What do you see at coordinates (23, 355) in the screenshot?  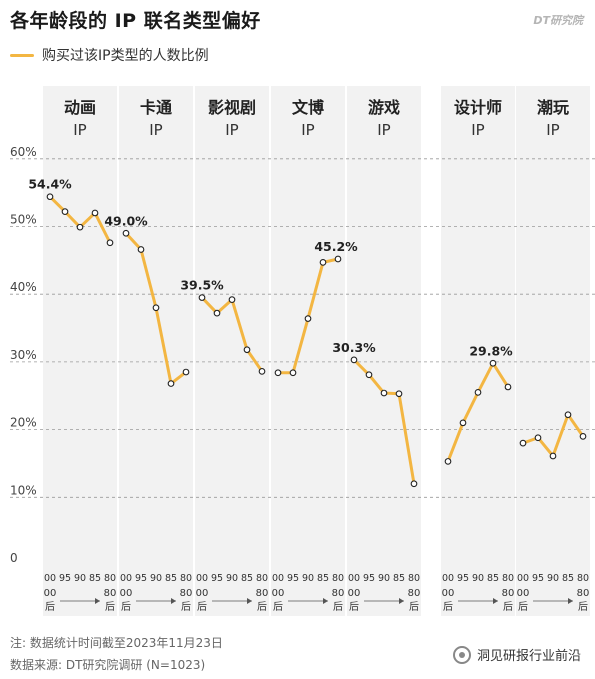 I see `y-tick-label: 30%` at bounding box center [23, 355].